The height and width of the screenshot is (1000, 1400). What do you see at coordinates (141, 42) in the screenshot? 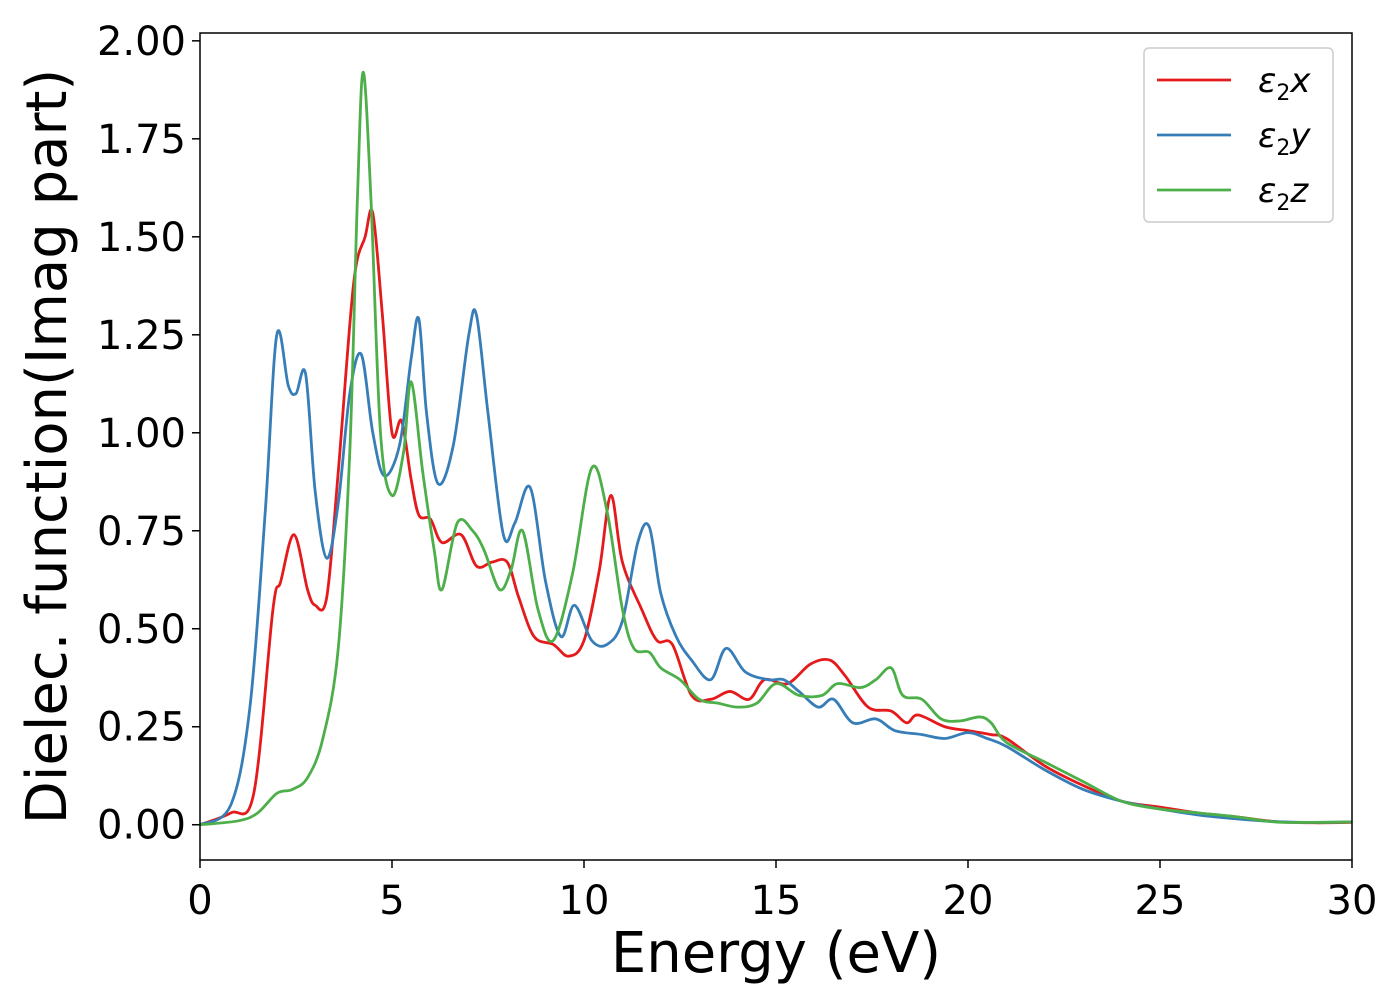
I see `y-tick-label: 2.00` at bounding box center [141, 42].